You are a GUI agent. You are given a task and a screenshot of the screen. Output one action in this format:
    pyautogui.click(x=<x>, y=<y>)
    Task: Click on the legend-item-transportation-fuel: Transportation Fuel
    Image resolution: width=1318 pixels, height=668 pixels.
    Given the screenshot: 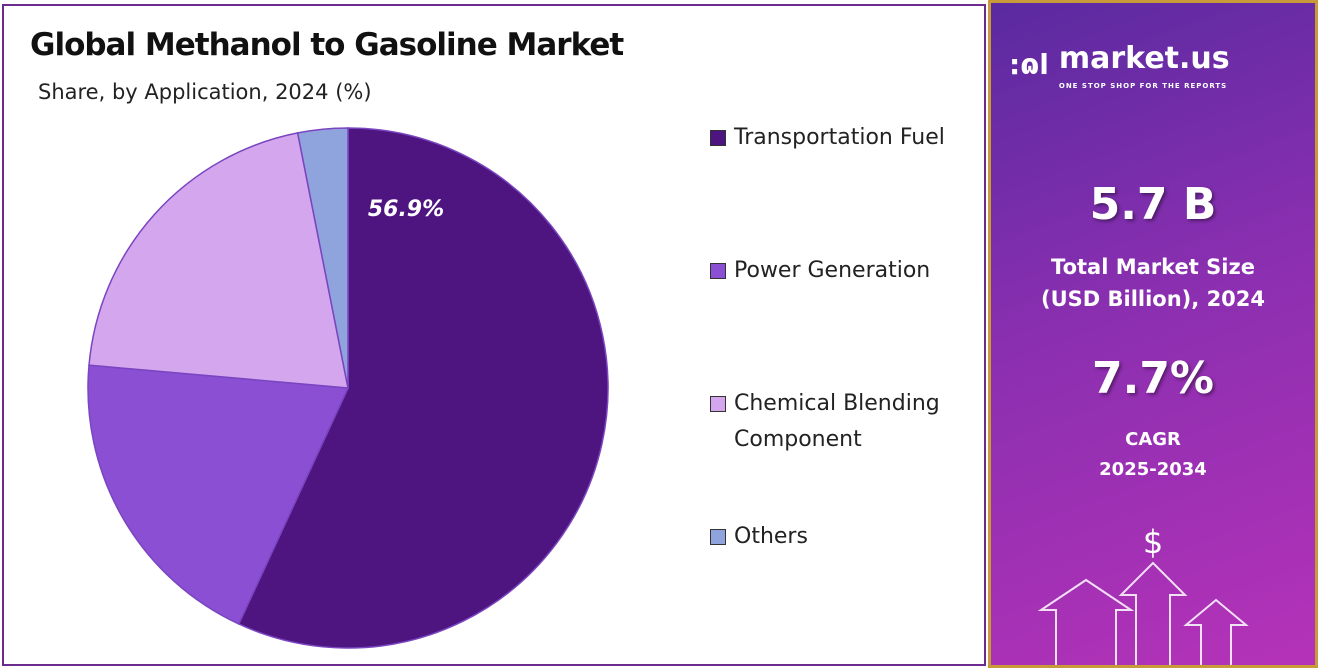 What is the action you would take?
    pyautogui.click(x=827, y=138)
    